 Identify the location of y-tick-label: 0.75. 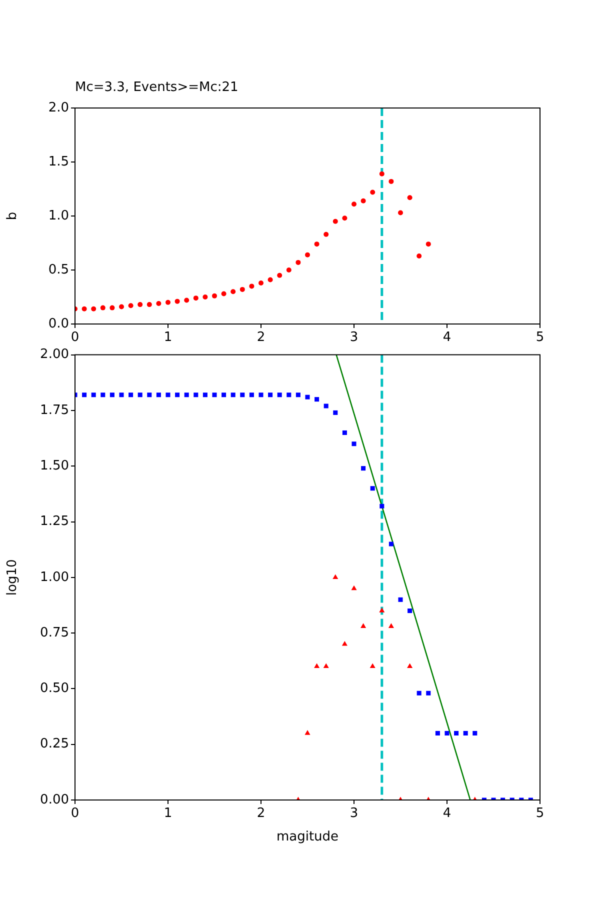
(54, 632).